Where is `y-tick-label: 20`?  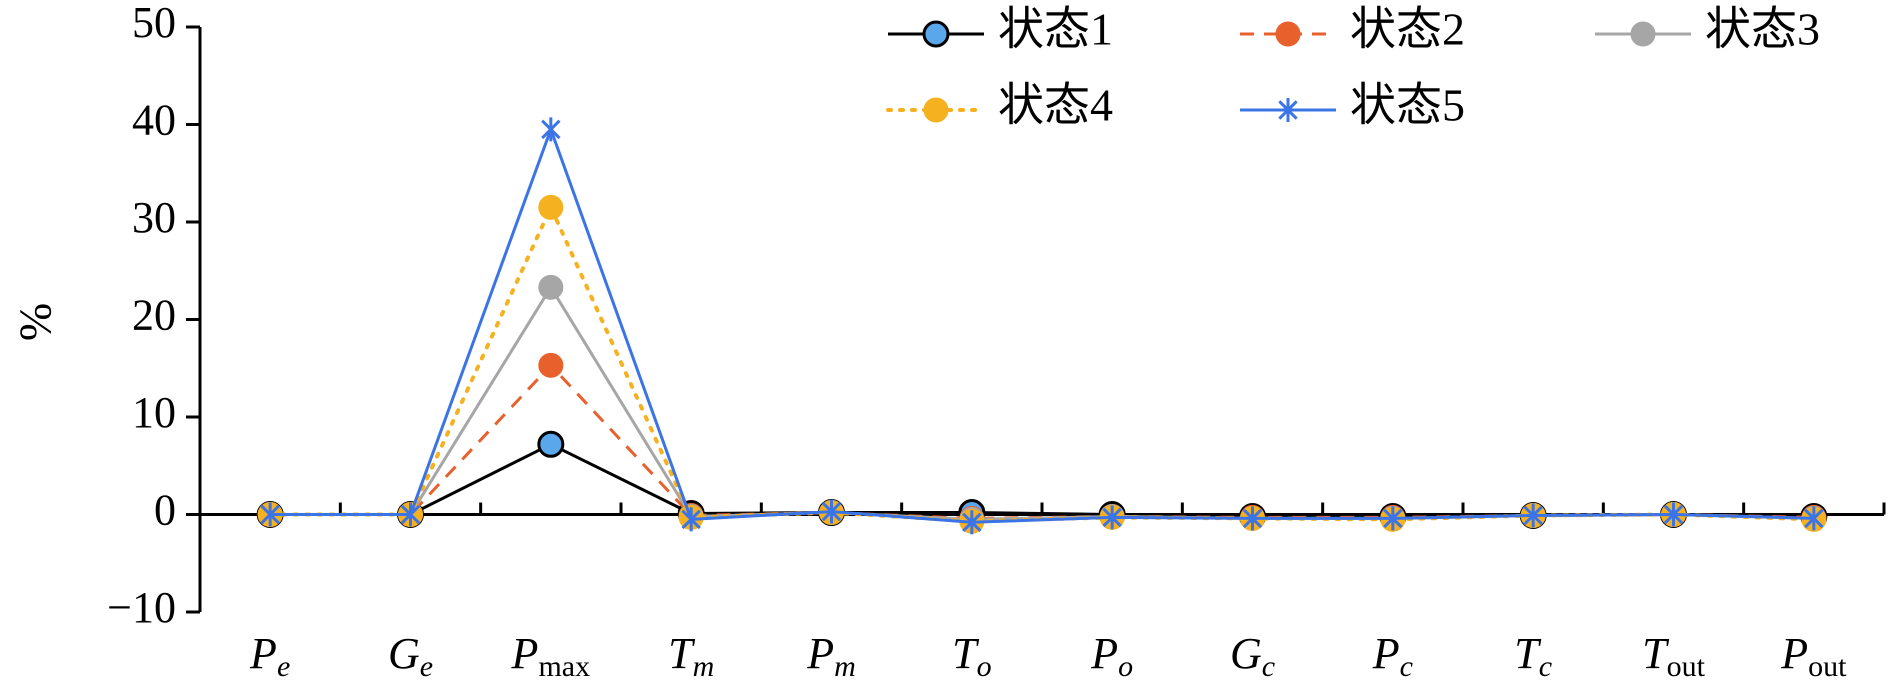
y-tick-label: 20 is located at coordinates (154, 315).